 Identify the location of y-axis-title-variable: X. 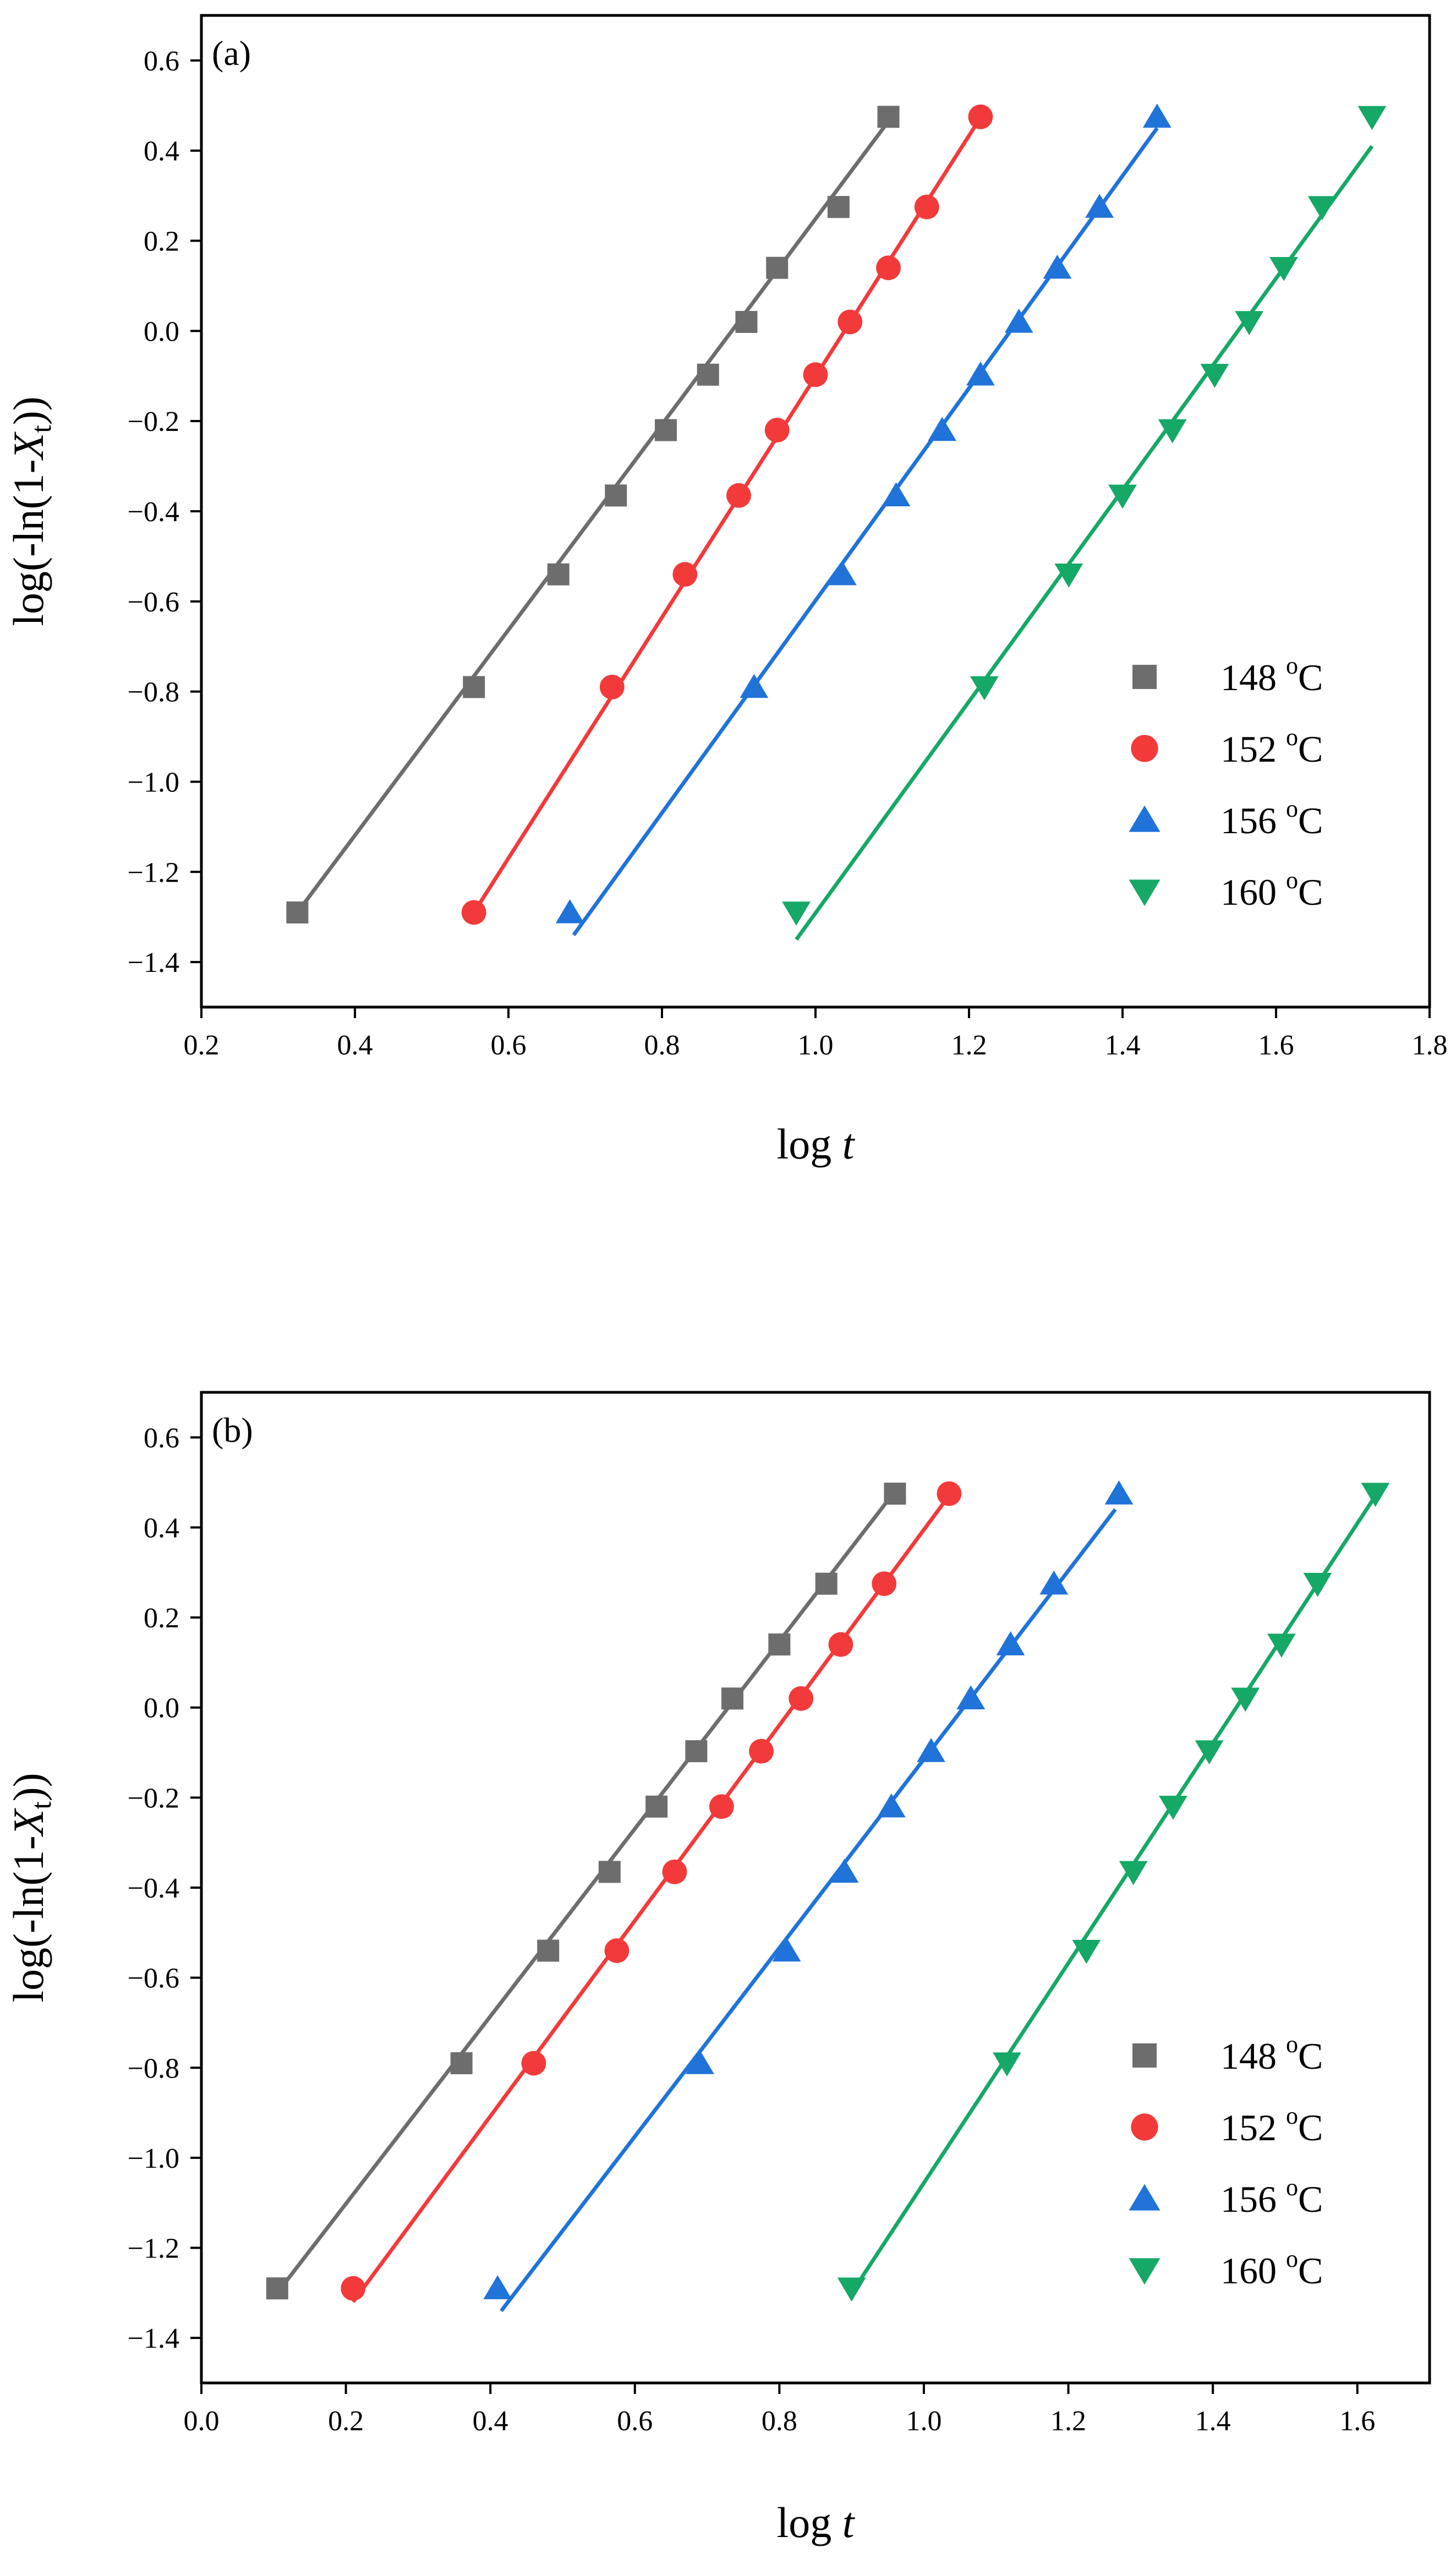
(28, 446).